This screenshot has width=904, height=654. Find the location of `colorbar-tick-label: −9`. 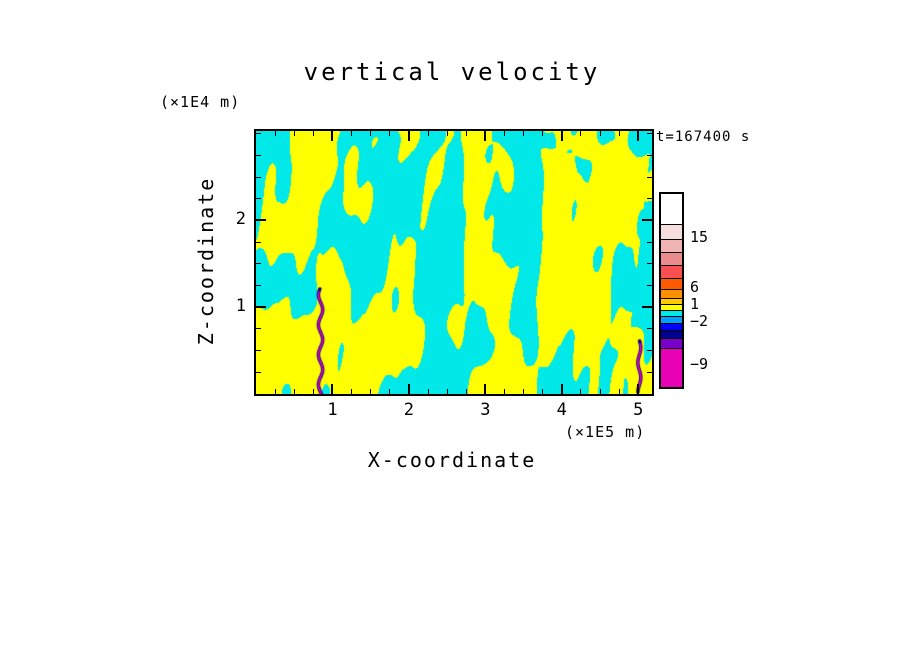

colorbar-tick-label: −9 is located at coordinates (699, 364).